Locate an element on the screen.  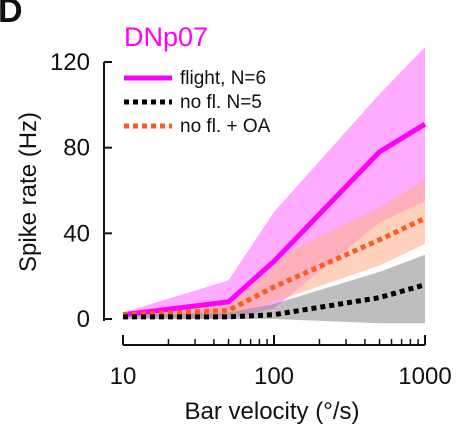
legend: flight, N=6 no fl. N=5 no fl. + OA is located at coordinates (197, 102).